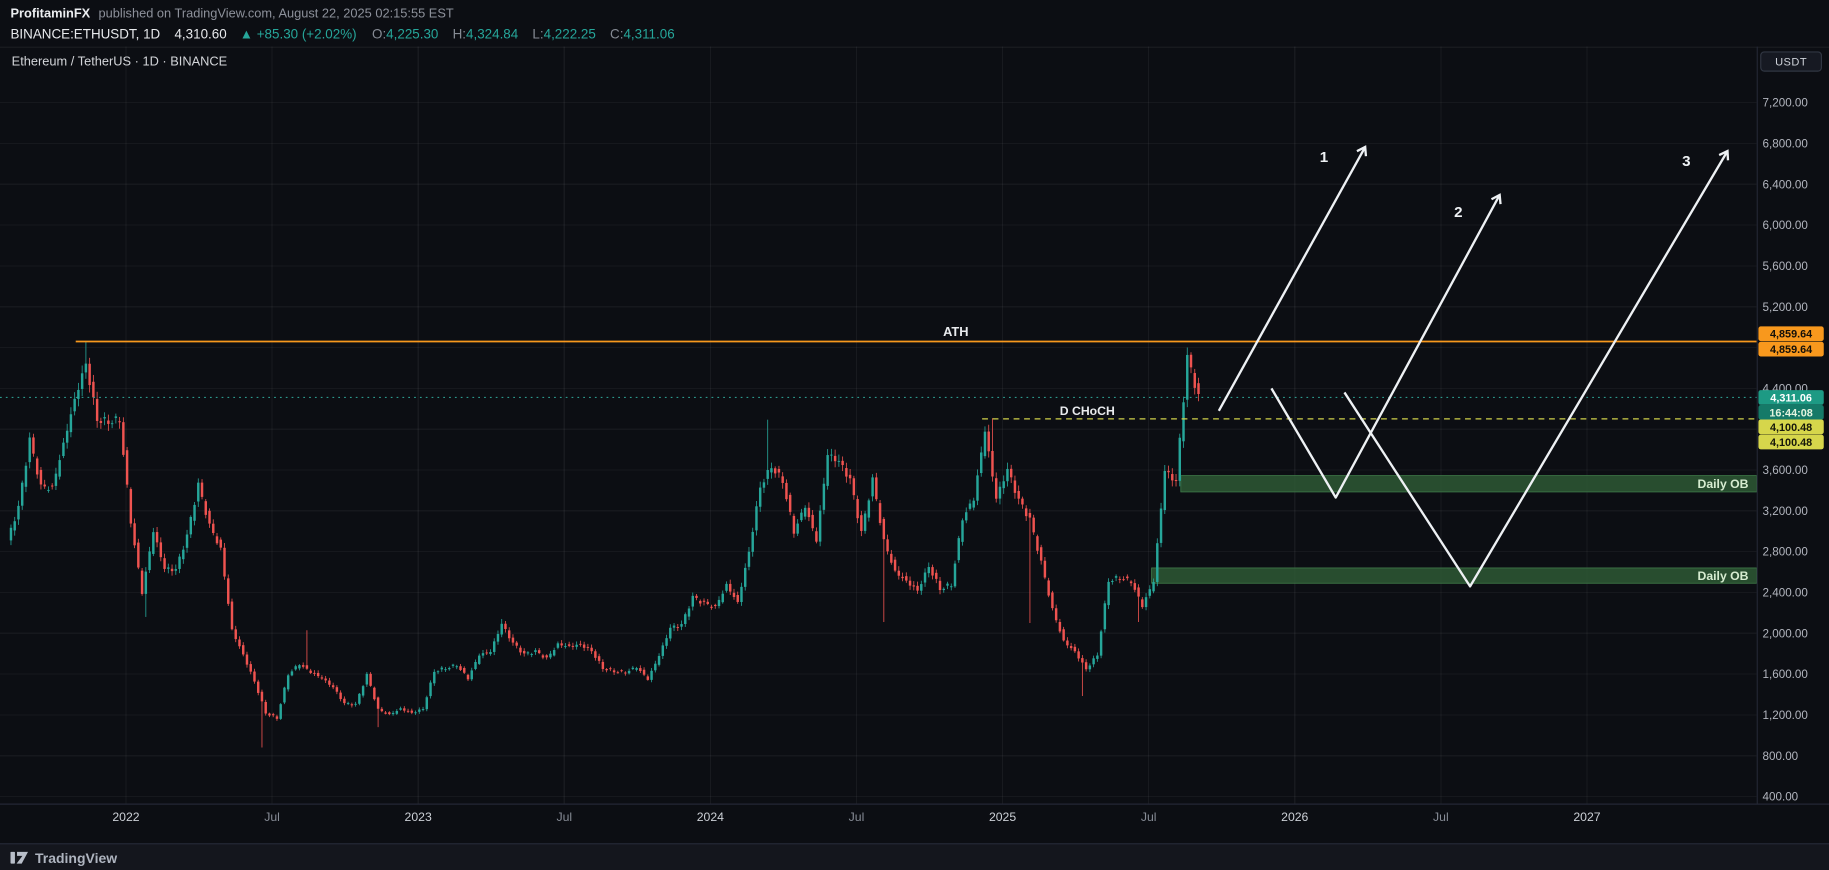  I want to click on time-axis-year-label: 2027, so click(1586, 817).